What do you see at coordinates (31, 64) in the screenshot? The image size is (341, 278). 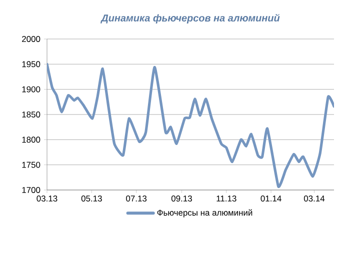 I see `y-tick-label: 1950` at bounding box center [31, 64].